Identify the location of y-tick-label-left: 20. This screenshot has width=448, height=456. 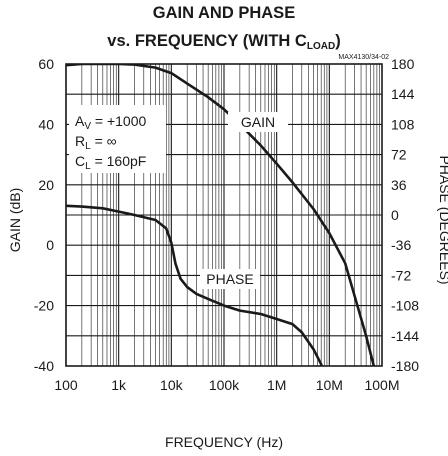
(46, 185).